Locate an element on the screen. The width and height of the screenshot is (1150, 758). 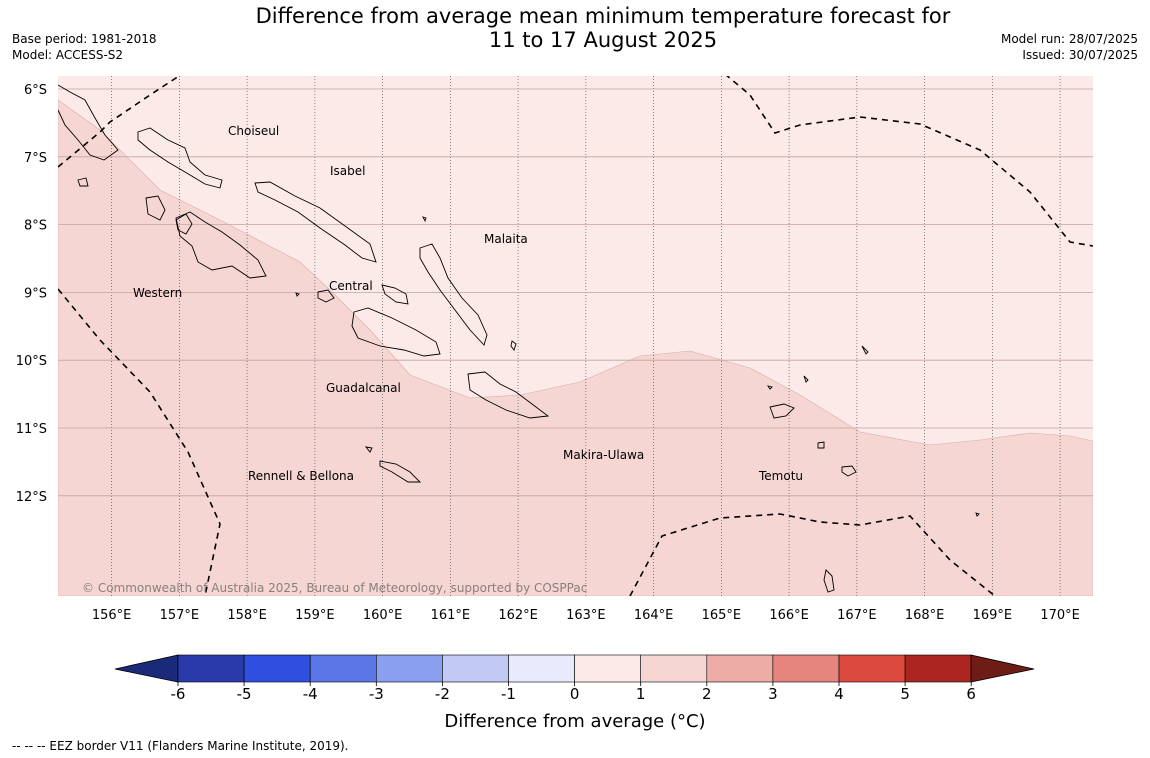
eez-border-south is located at coordinates (812, 554).